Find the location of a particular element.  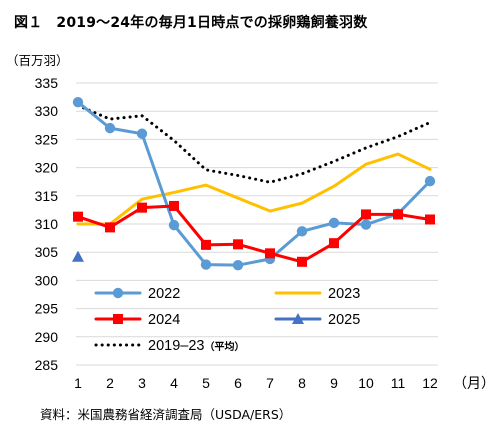

legend-label-suffix: （平均） is located at coordinates (224, 346).